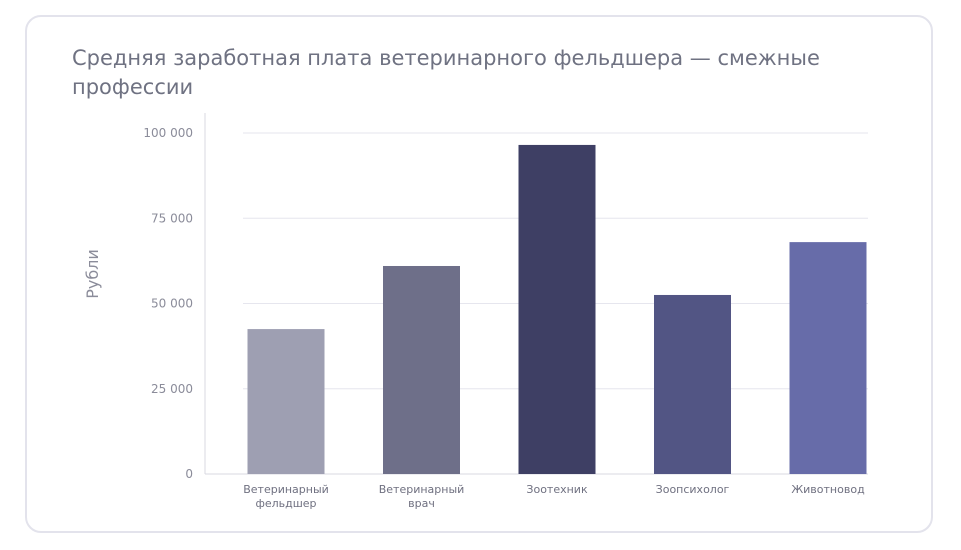  What do you see at coordinates (828, 489) in the screenshot?
I see `x-tick-label: Животновод` at bounding box center [828, 489].